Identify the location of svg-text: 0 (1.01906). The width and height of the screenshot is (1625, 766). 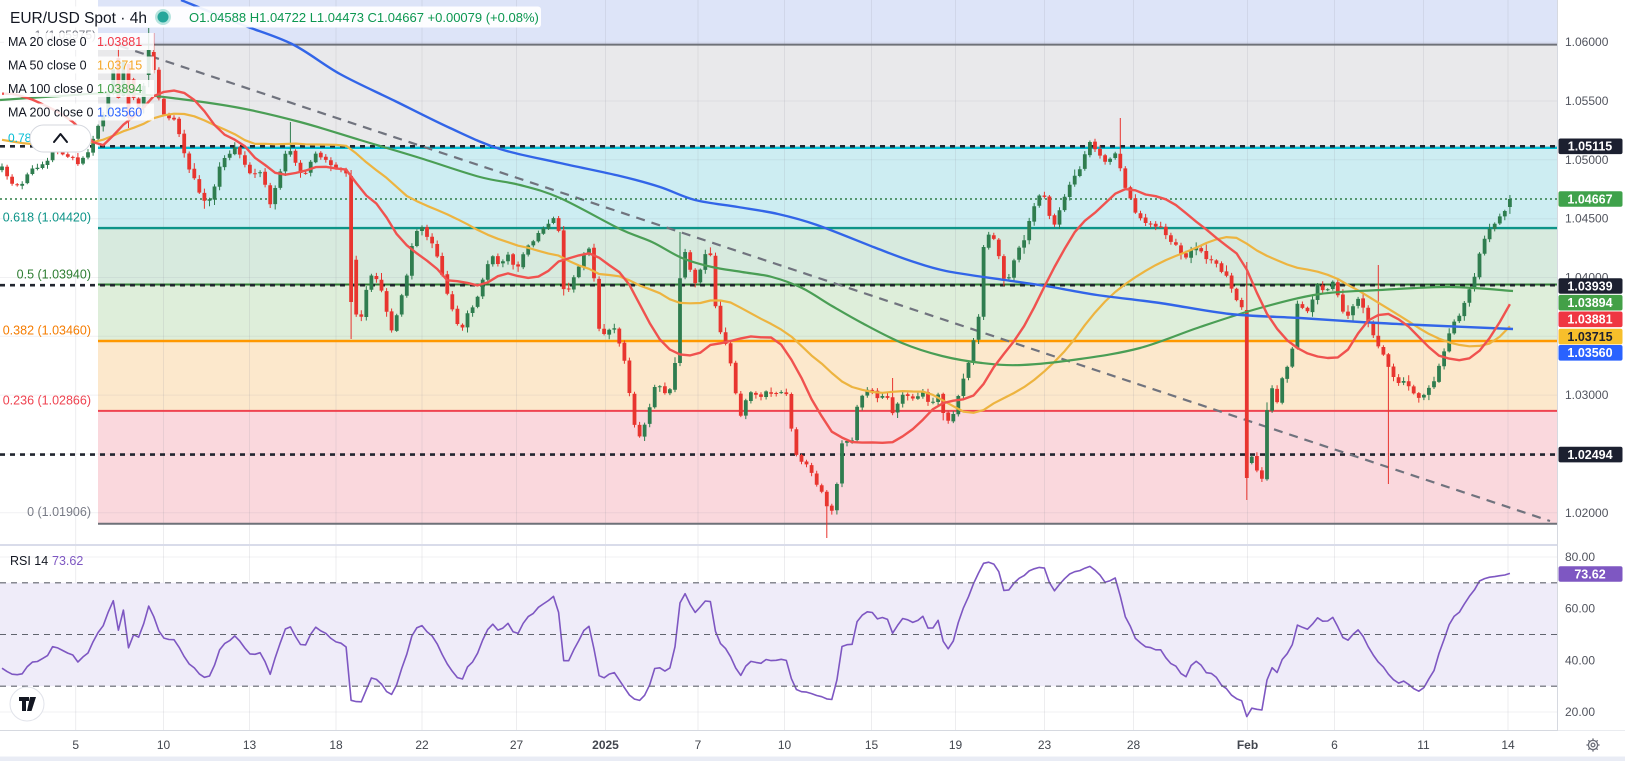
(59, 512).